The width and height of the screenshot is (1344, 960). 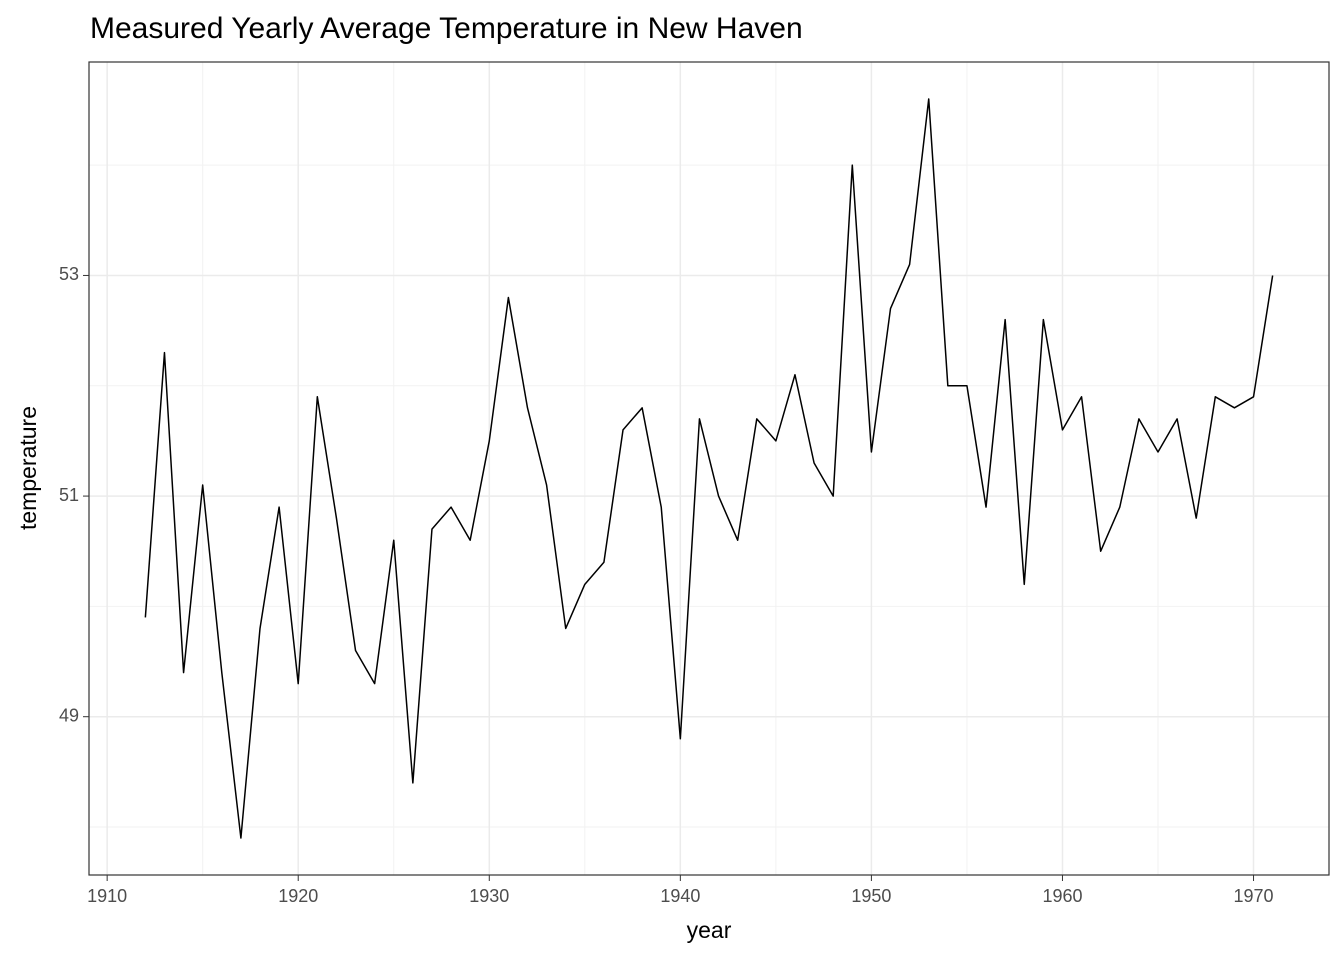 I want to click on x-tick-label: 1950, so click(x=871, y=896).